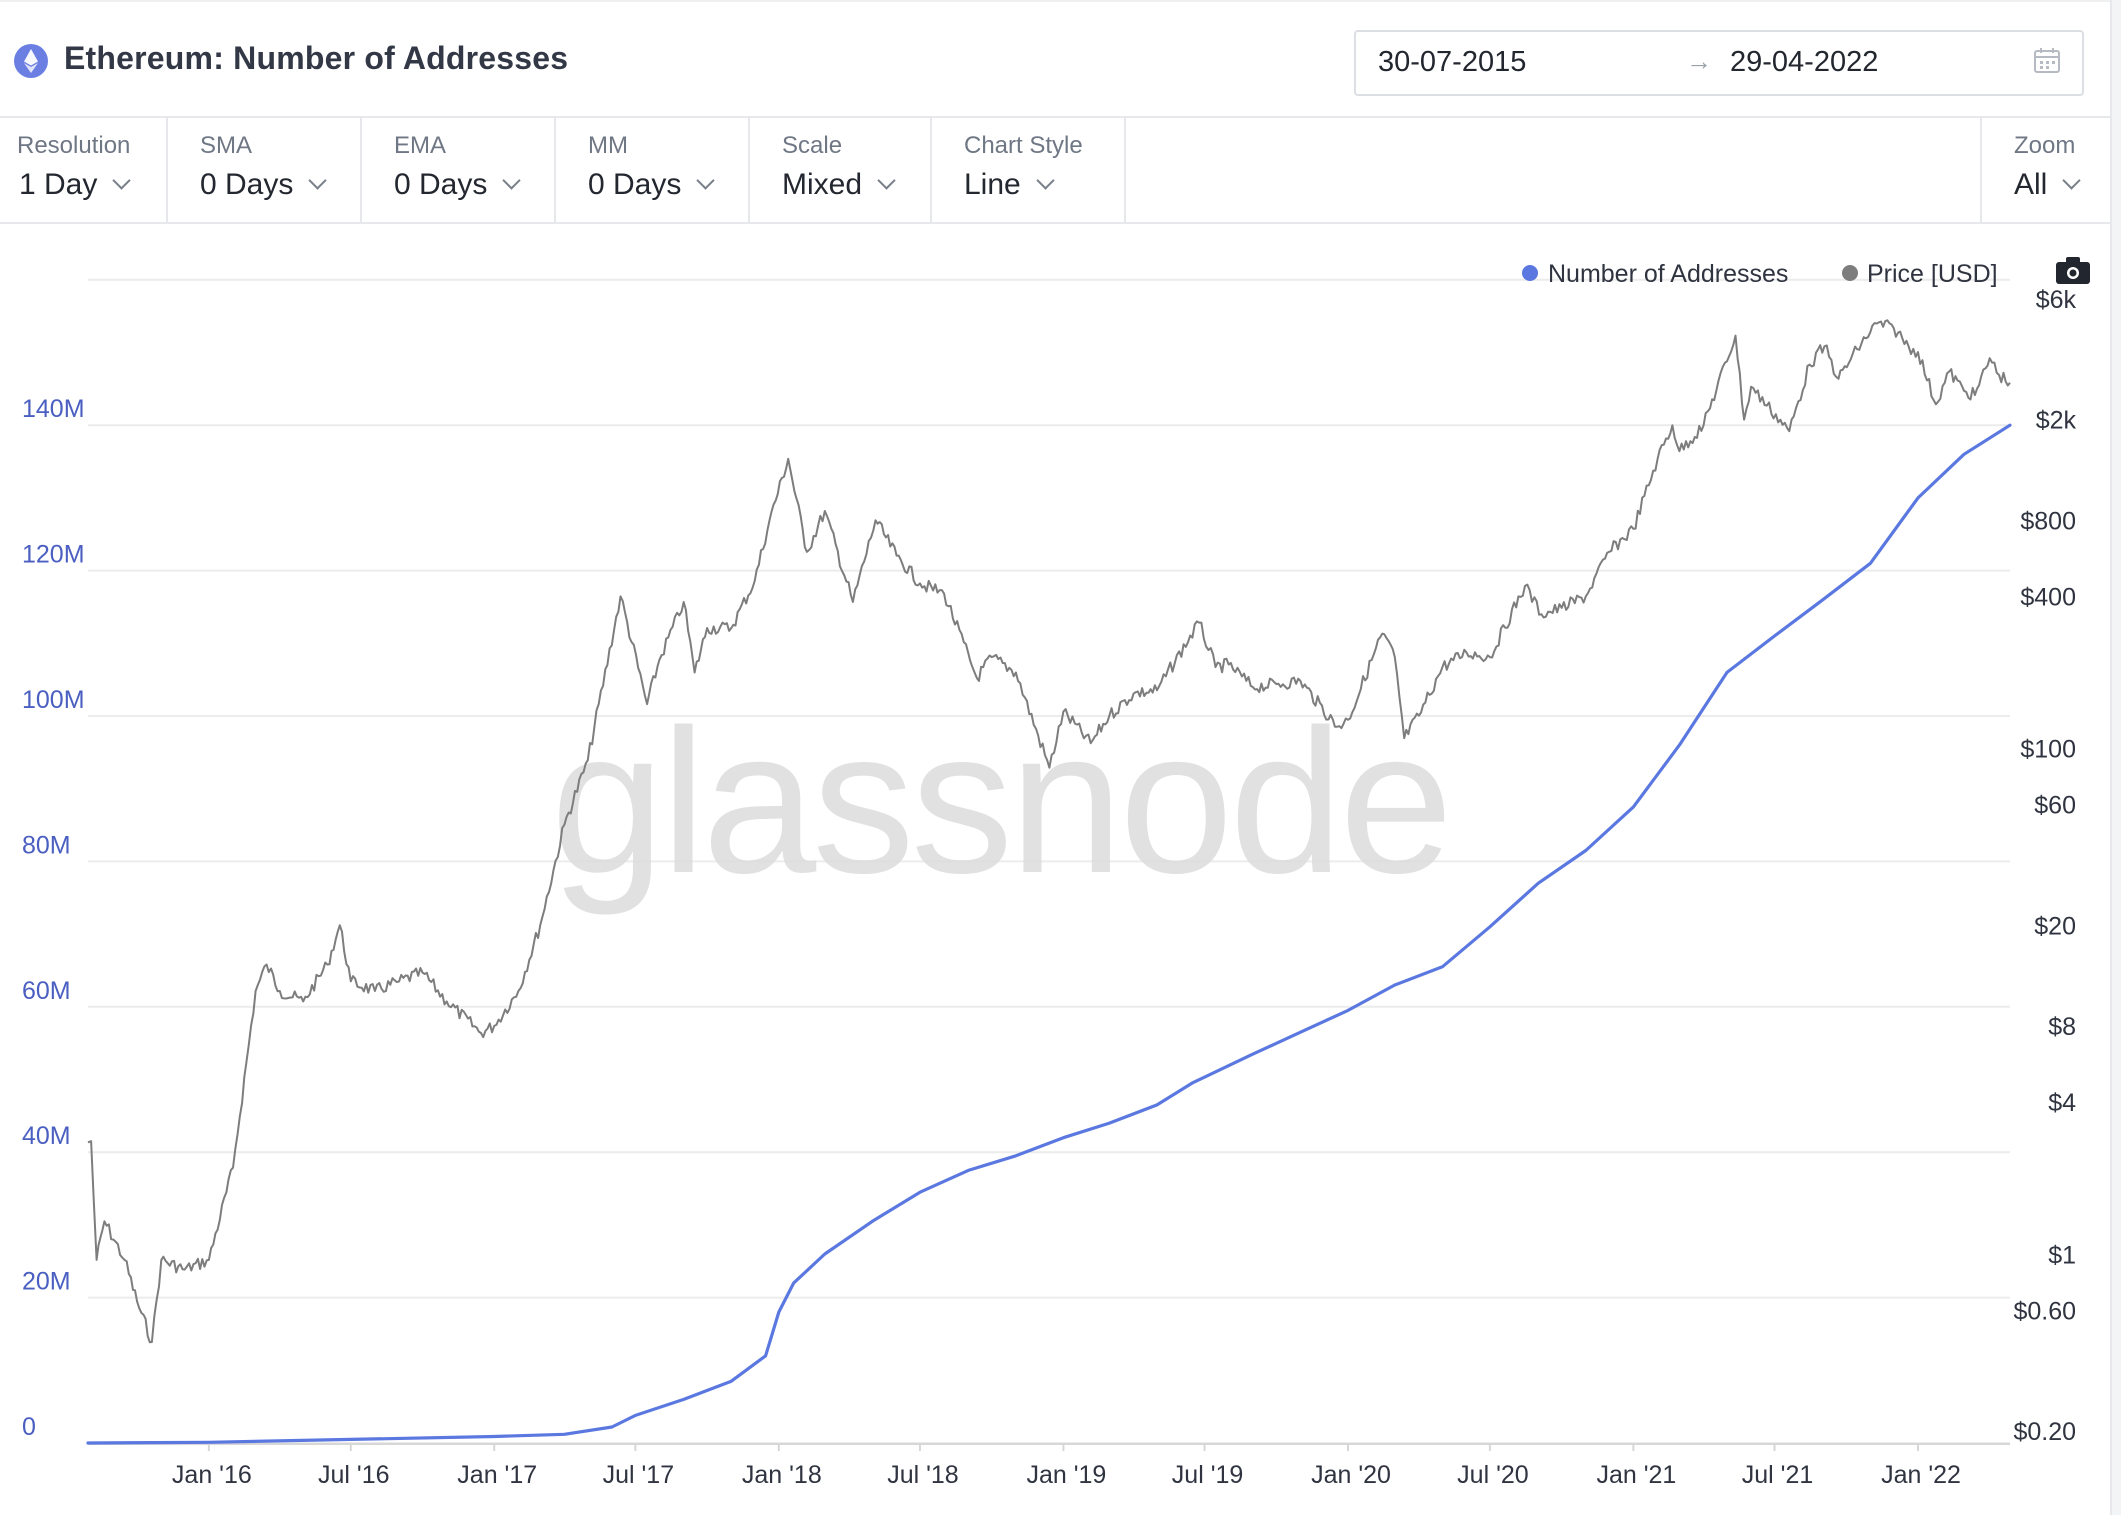 The width and height of the screenshot is (2121, 1520). I want to click on left-tick-label: 60M, so click(46, 991).